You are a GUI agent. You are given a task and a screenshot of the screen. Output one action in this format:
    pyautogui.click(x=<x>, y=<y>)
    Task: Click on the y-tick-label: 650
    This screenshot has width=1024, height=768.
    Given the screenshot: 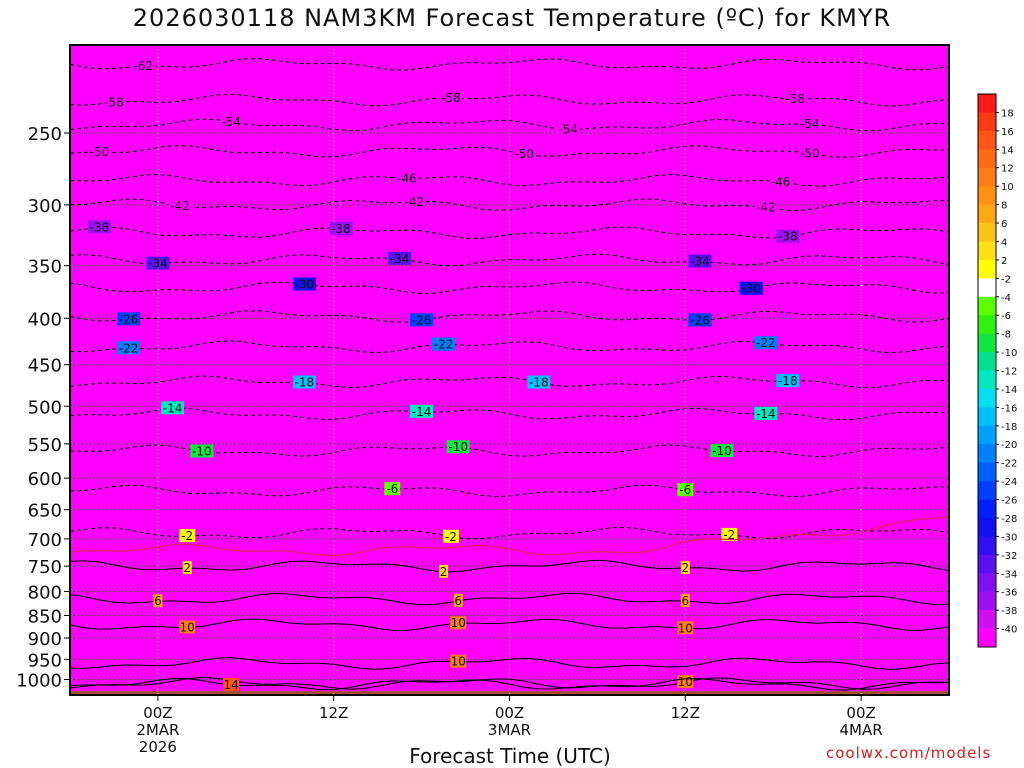 What is the action you would take?
    pyautogui.click(x=45, y=511)
    